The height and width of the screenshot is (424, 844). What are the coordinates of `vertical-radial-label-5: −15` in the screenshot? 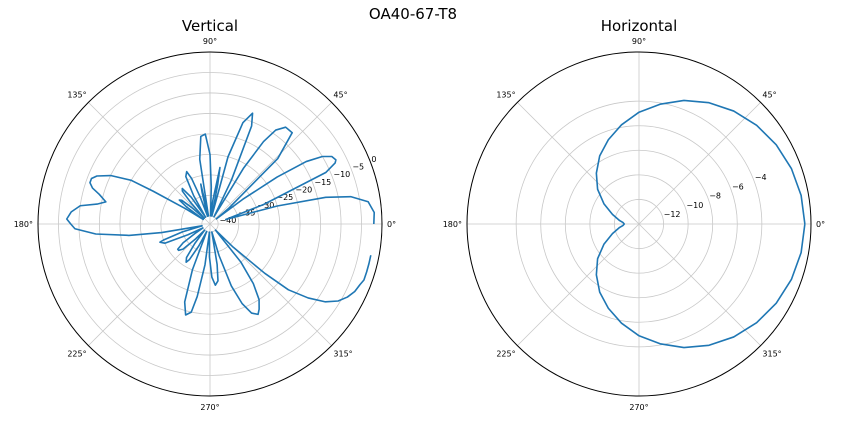 It's located at (322, 182).